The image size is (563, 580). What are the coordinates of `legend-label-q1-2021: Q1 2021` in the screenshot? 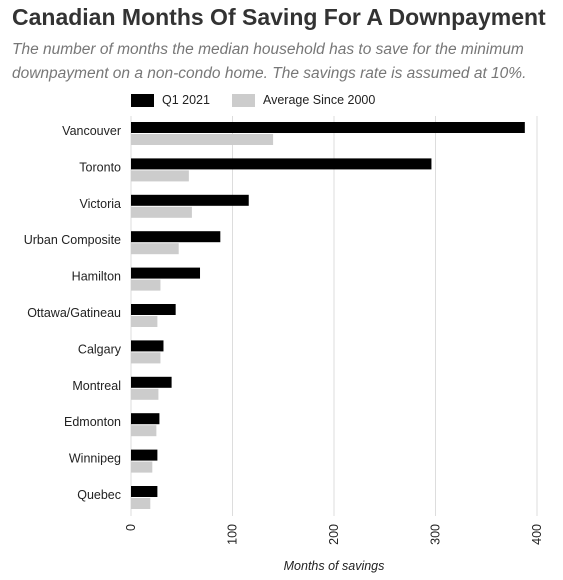 It's located at (186, 100).